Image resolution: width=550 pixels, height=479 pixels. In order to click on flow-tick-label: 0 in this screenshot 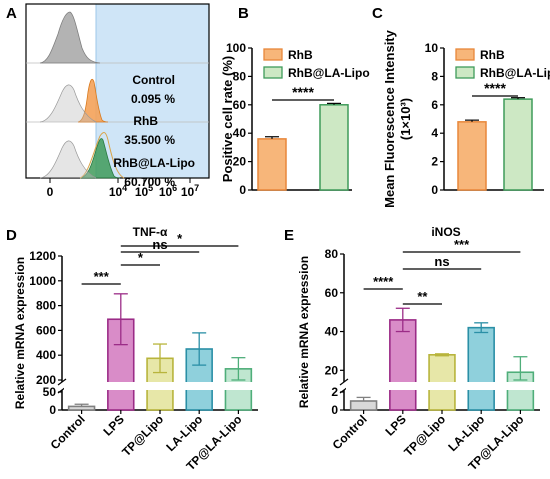, I will do `click(50, 192)`.